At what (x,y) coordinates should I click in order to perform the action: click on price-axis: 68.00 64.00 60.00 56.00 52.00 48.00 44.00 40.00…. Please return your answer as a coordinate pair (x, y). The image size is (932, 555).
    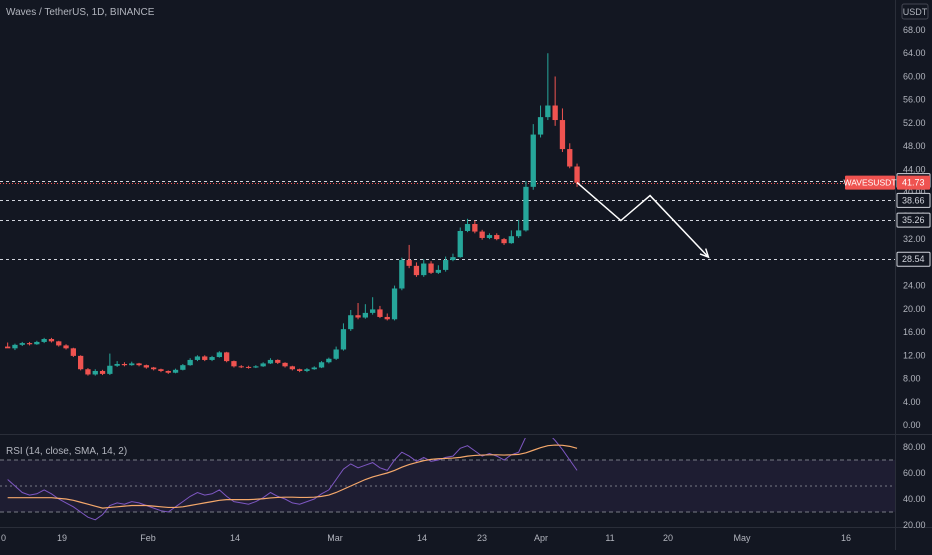
    Looking at the image, I should click on (887, 277).